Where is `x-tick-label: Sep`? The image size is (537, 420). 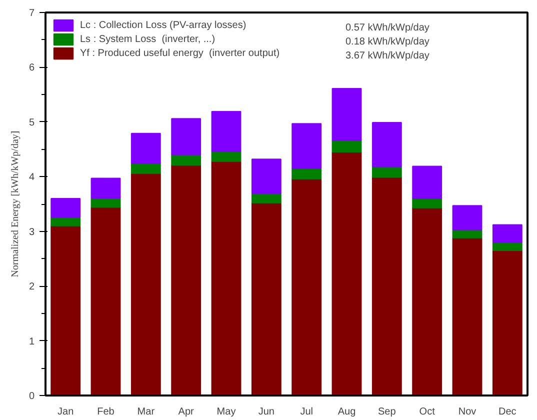
x-tick-label: Sep is located at coordinates (387, 412).